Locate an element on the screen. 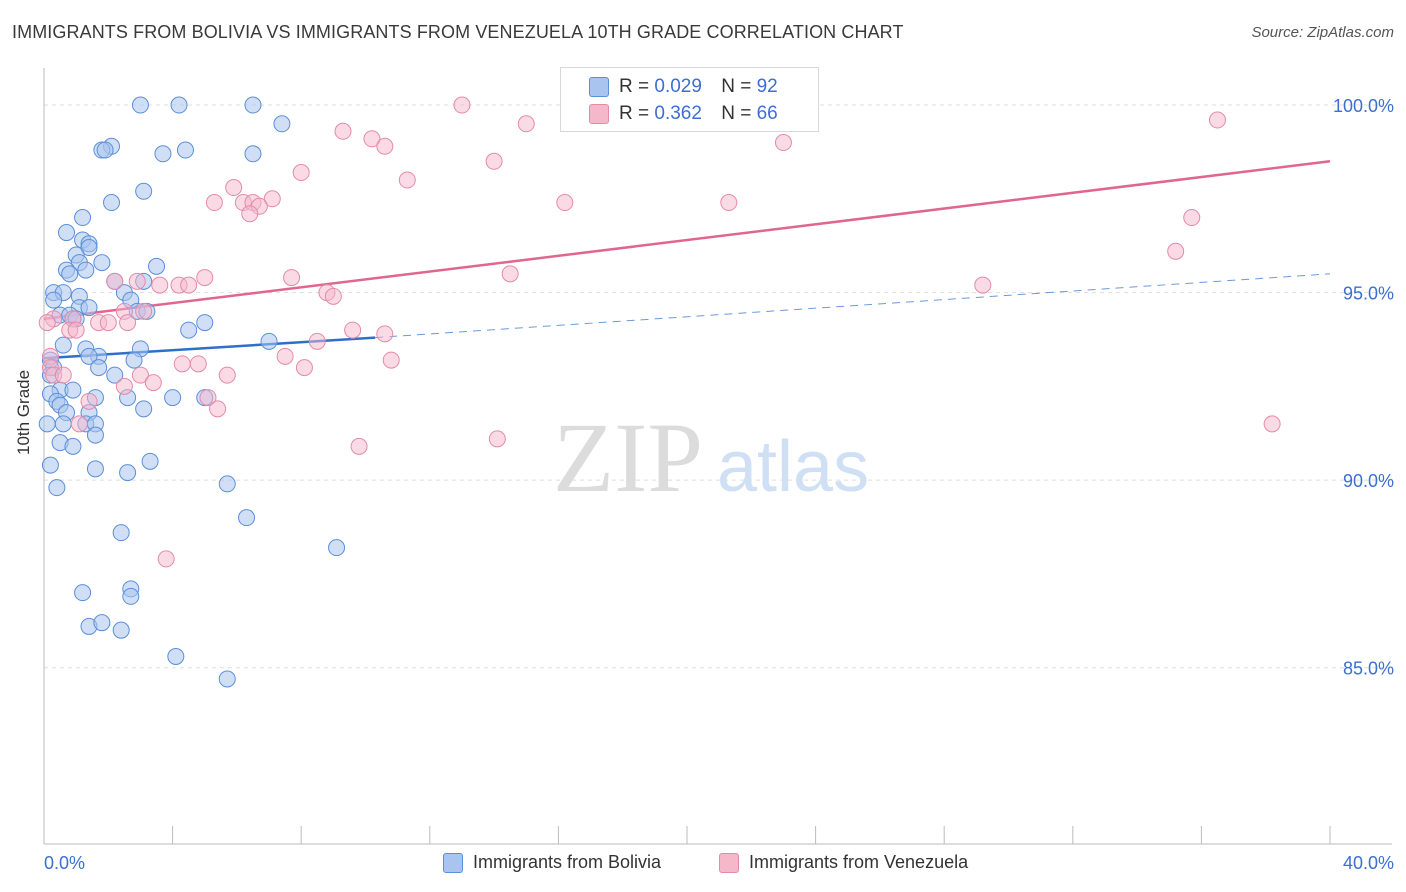 Image resolution: width=1406 pixels, height=892 pixels. legend-row-venezuela: R = 0.362 N = 66 is located at coordinates (698, 114).